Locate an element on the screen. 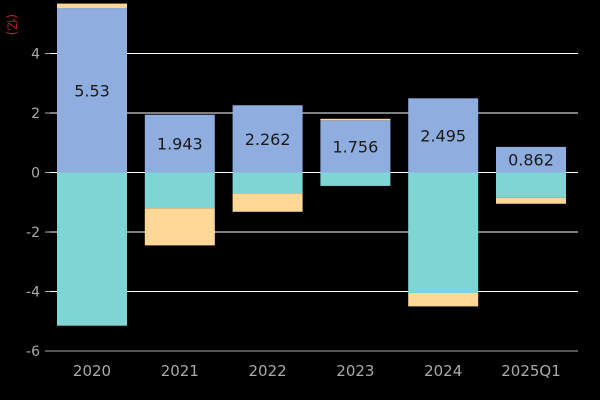 The image size is (600, 400). bar-value-label: 5.53 is located at coordinates (92, 90).